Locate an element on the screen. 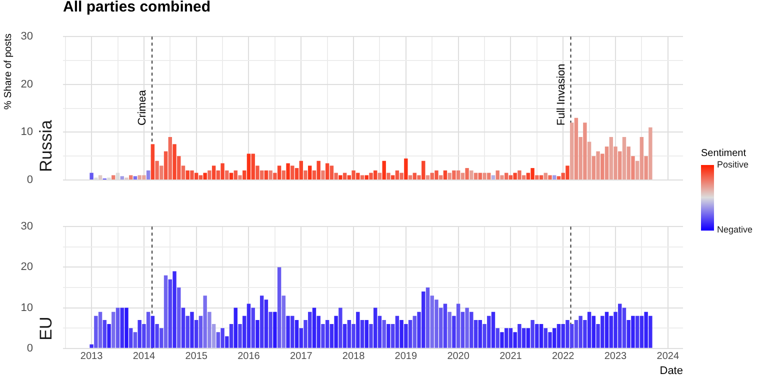 The height and width of the screenshot is (385, 757). ref-line-label: Crimea is located at coordinates (142, 107).